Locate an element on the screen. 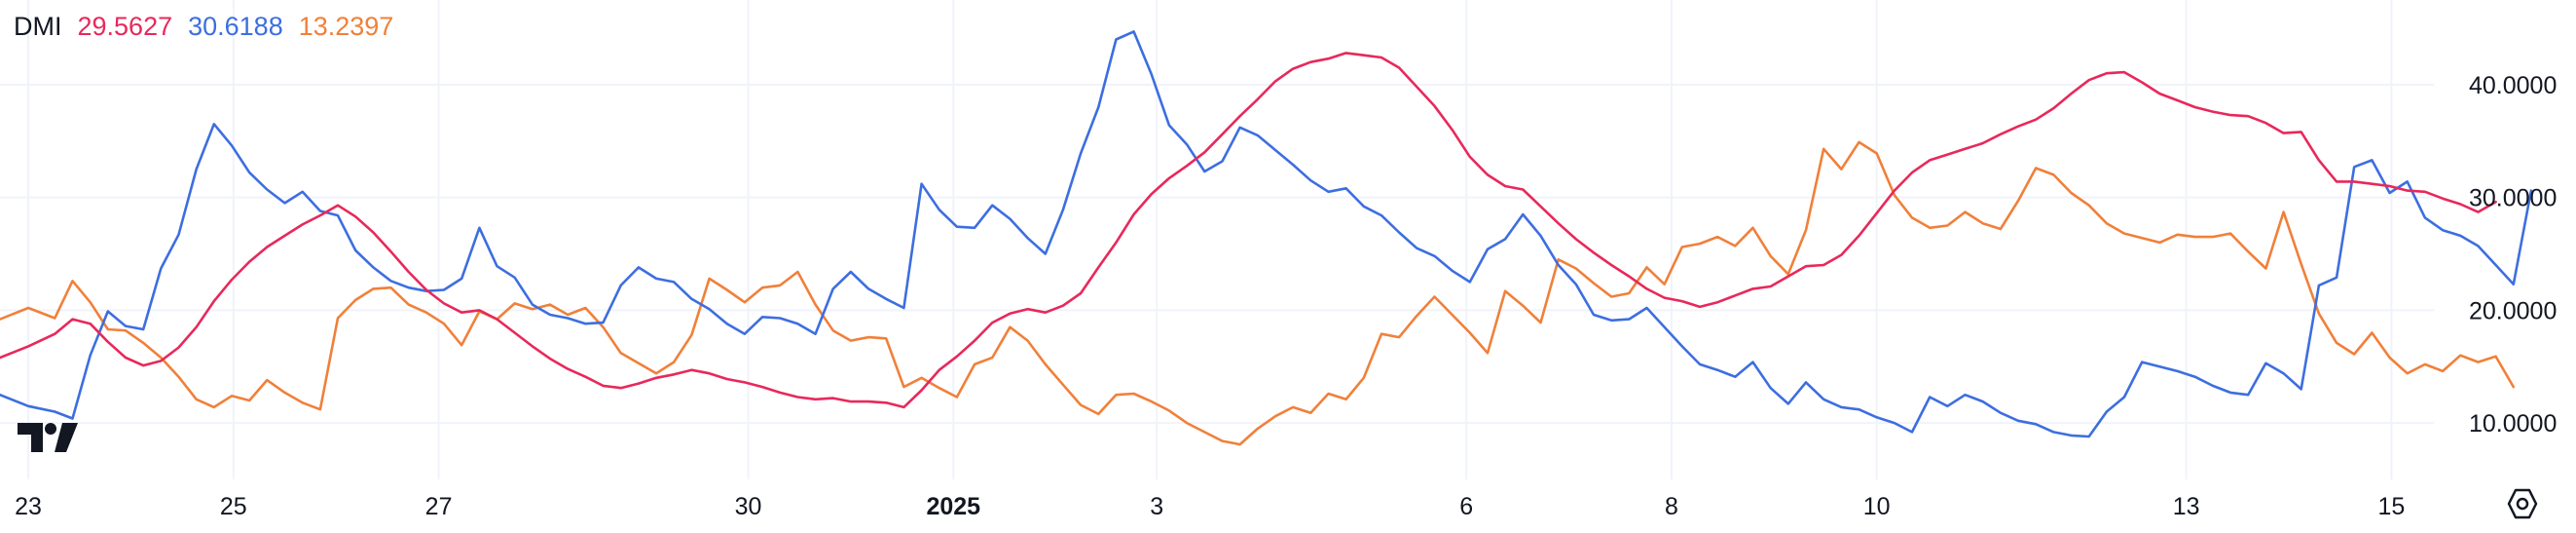 The height and width of the screenshot is (533, 2576). y-tick-label: 20.0000 is located at coordinates (2513, 310).